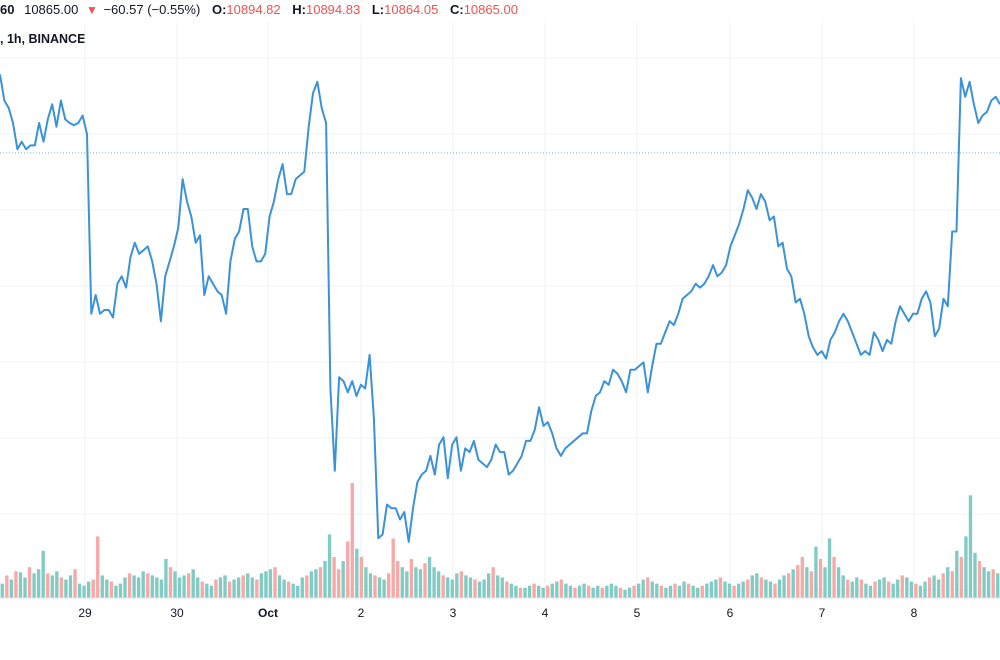 The image size is (1000, 660). I want to click on x-tick-label: 5, so click(637, 613).